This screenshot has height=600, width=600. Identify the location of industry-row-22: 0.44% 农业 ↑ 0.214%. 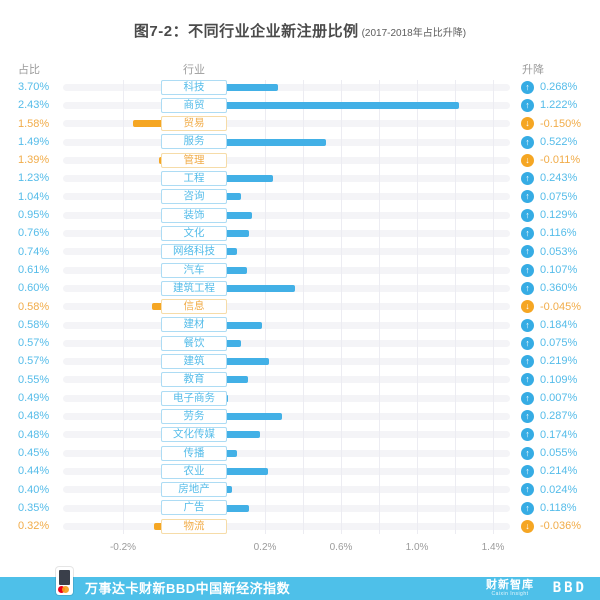
(300, 471).